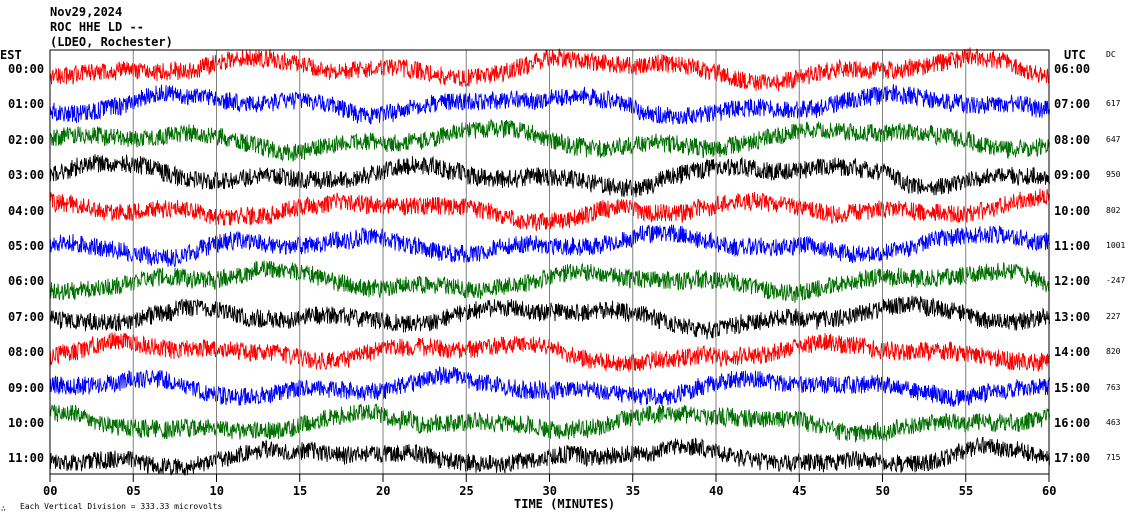 The height and width of the screenshot is (519, 1130). I want to click on x-axis-ticks, so click(549, 478).